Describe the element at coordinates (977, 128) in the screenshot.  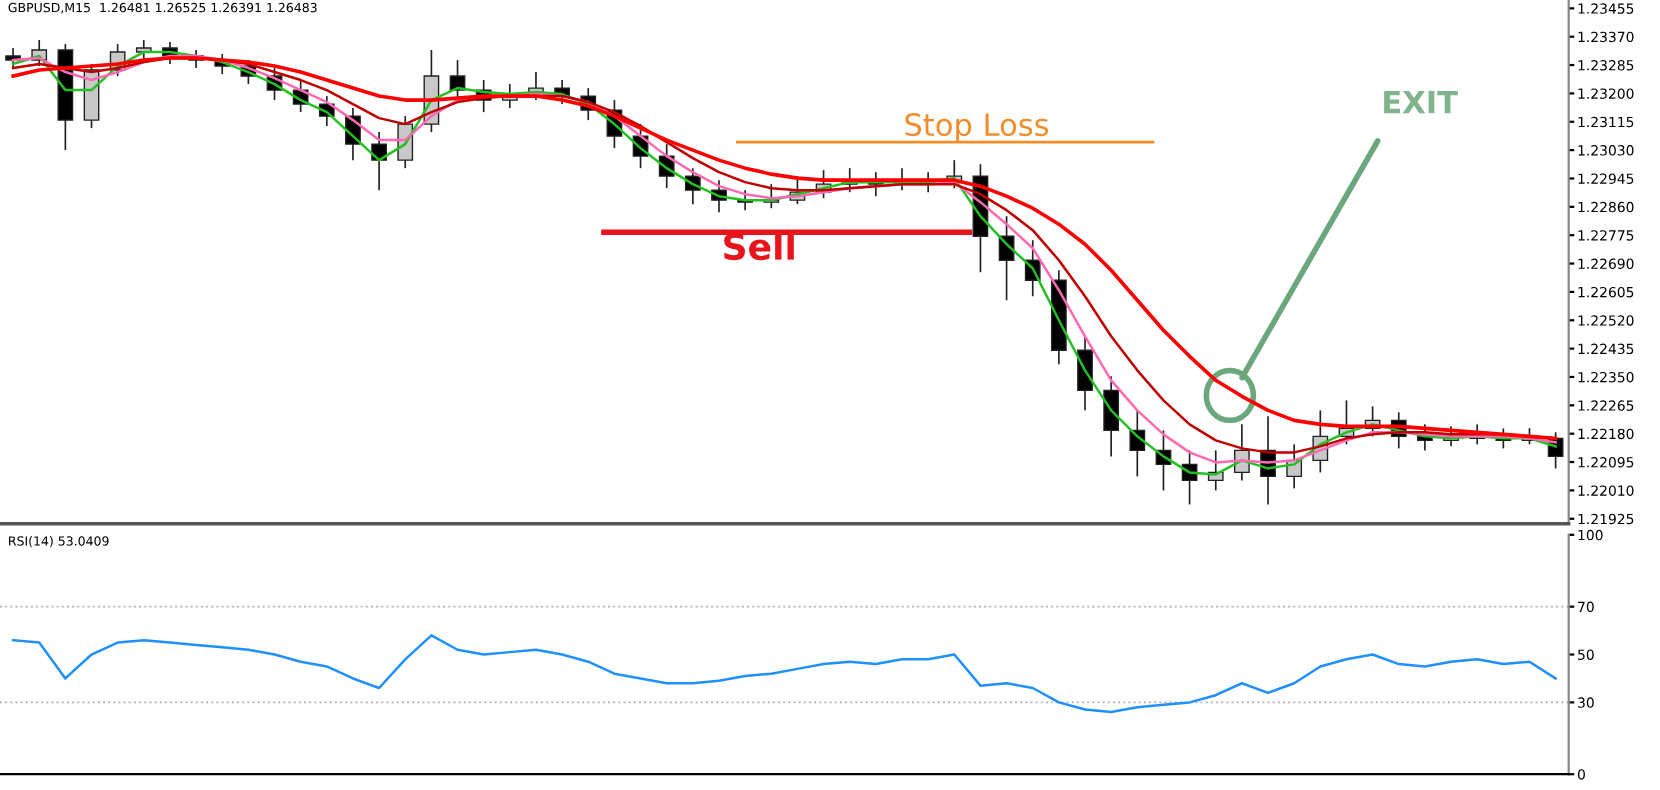
I see `ref-line-label: Stop Loss` at that location.